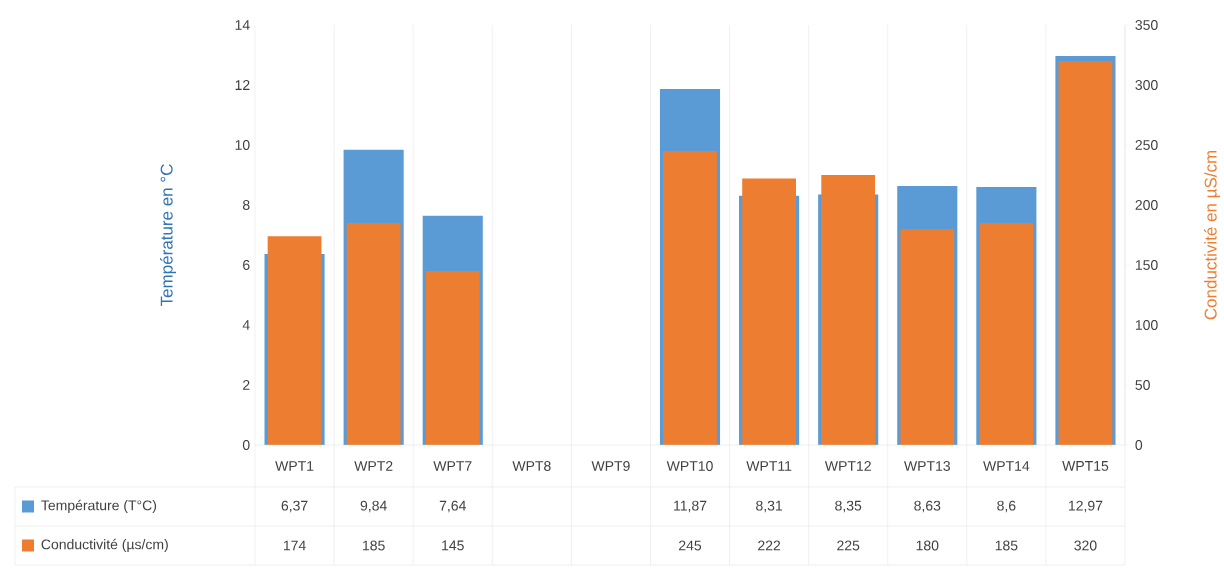 The image size is (1224, 580). Describe the element at coordinates (168, 235) in the screenshot. I see `y-axis-title: Température en °C` at that location.